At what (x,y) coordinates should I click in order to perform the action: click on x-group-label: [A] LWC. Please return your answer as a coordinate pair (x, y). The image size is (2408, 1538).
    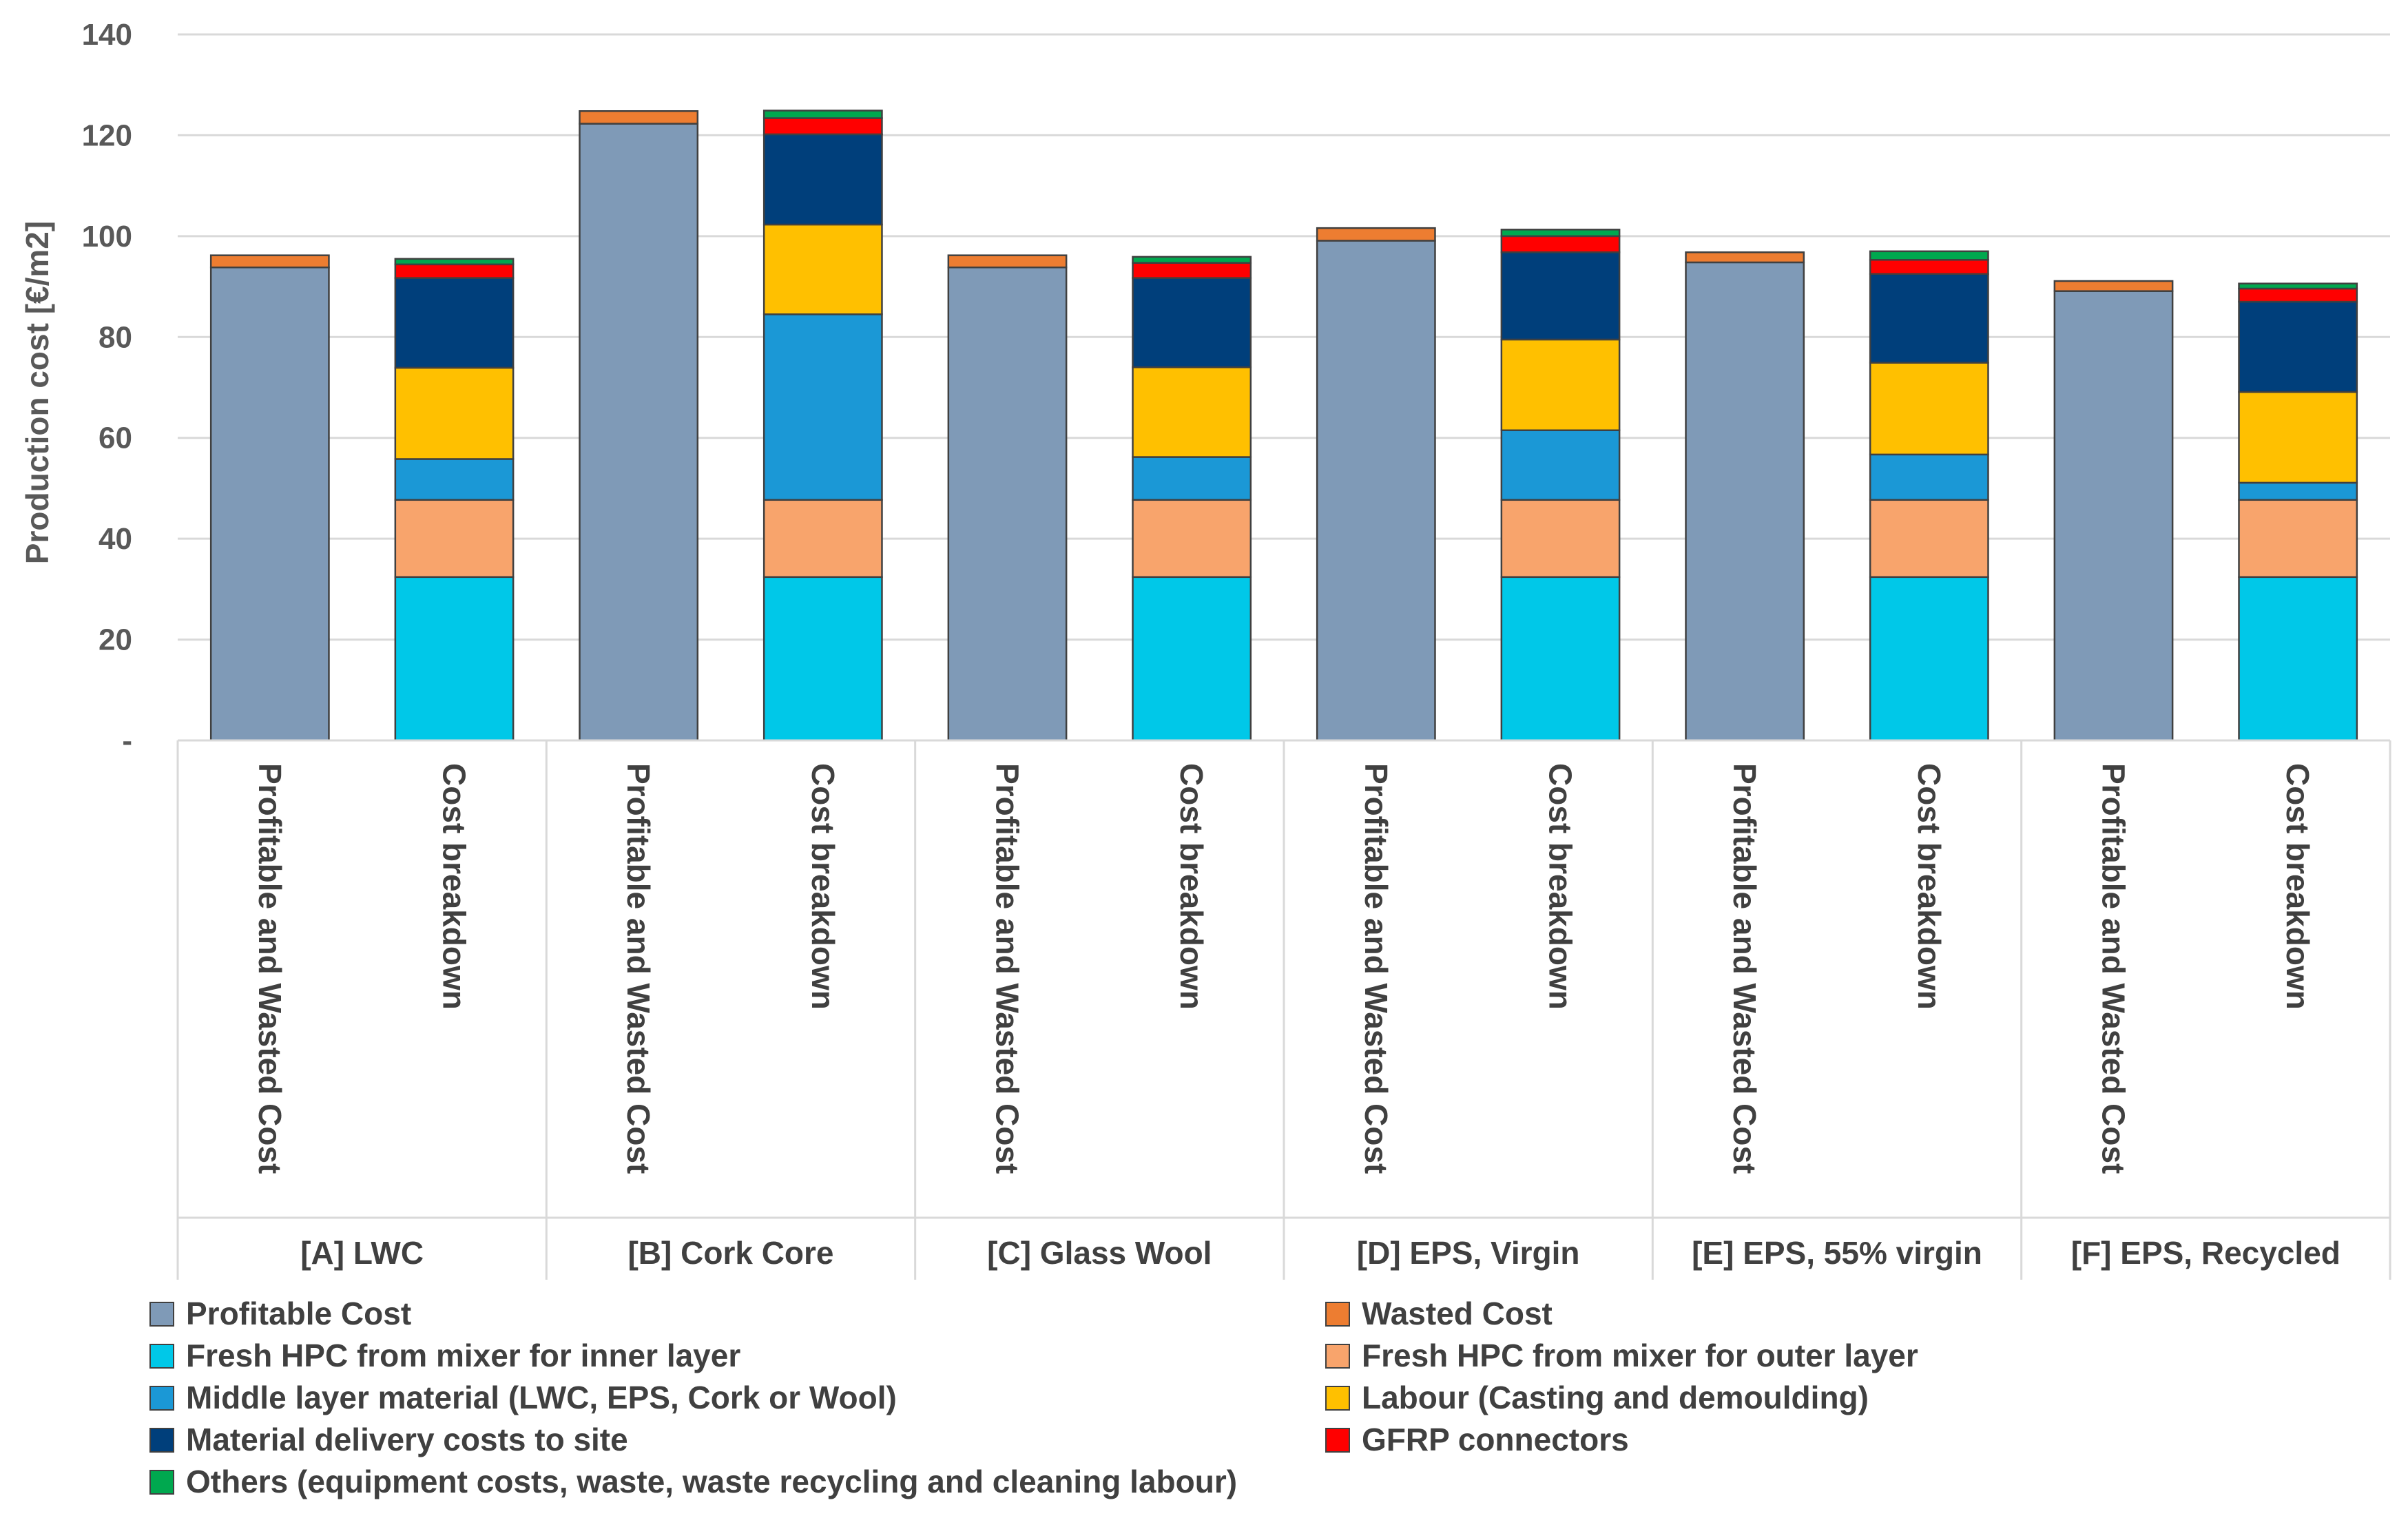
    Looking at the image, I should click on (362, 1253).